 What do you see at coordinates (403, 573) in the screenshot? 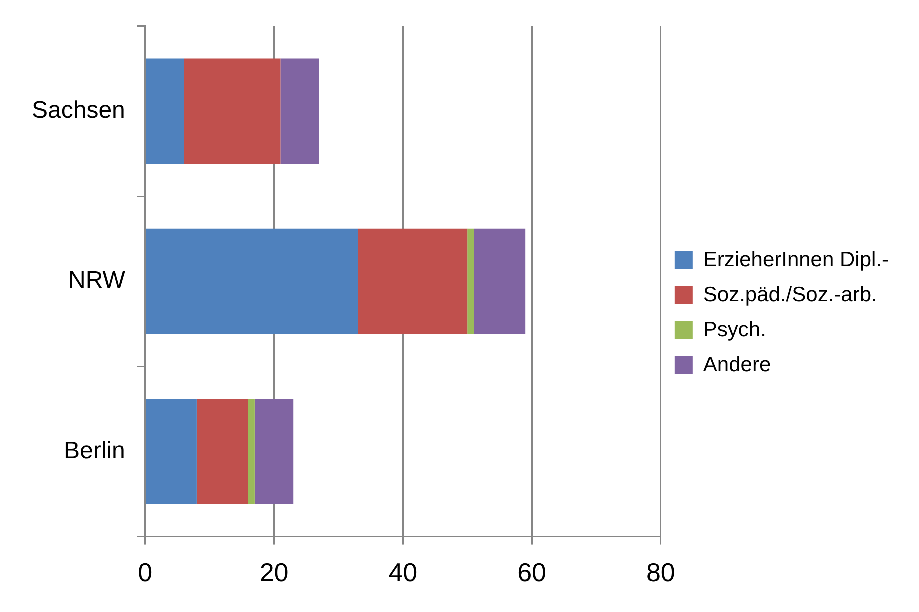
I see `x-tick-label: 40` at bounding box center [403, 573].